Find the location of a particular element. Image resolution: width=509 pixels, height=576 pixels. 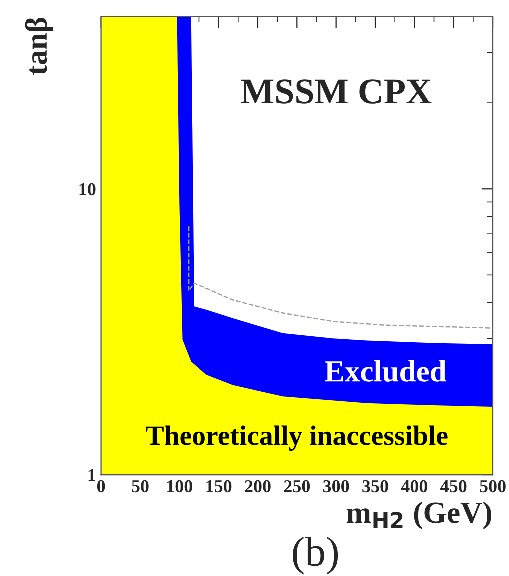

x-tick-label: 250 is located at coordinates (297, 486).